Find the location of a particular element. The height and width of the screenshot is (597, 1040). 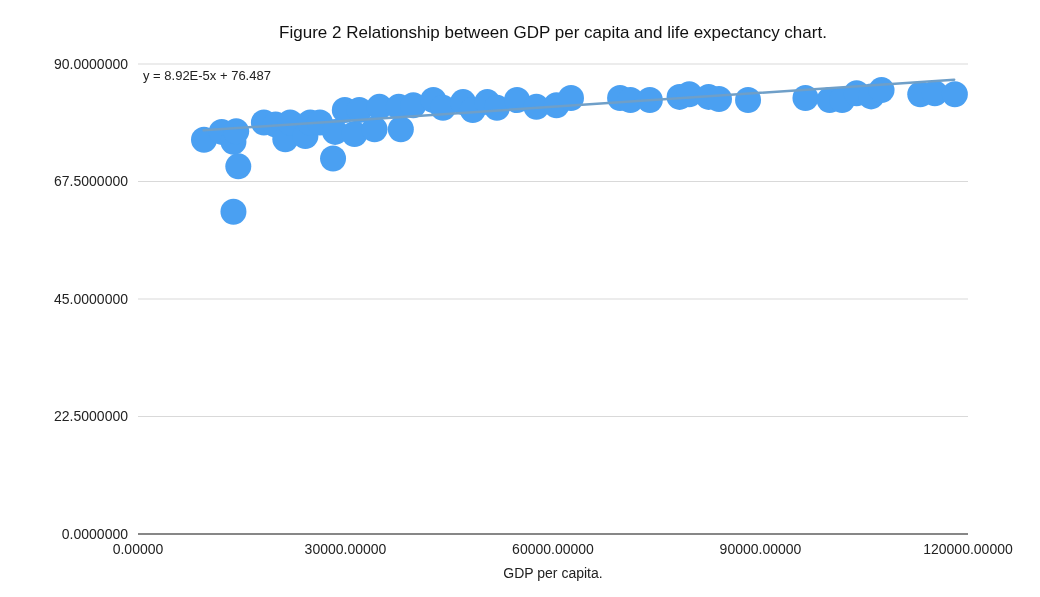

annotation: y = 8.92E-5x + 76.487 is located at coordinates (207, 75).